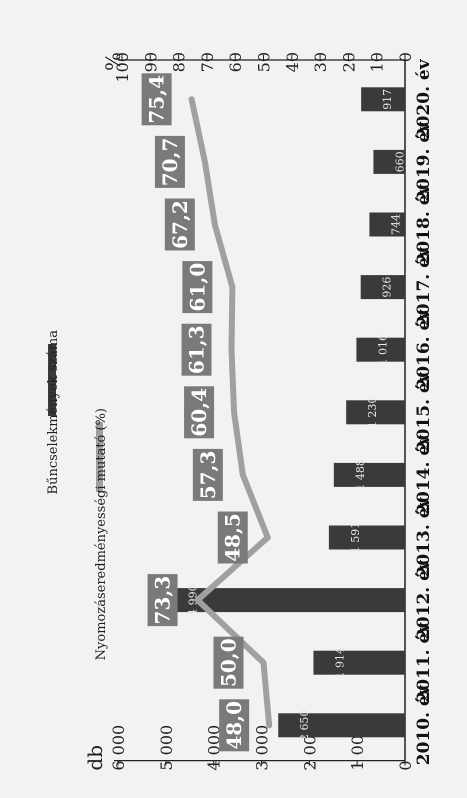  I want to click on category-label: 2010. év, so click(424, 724).